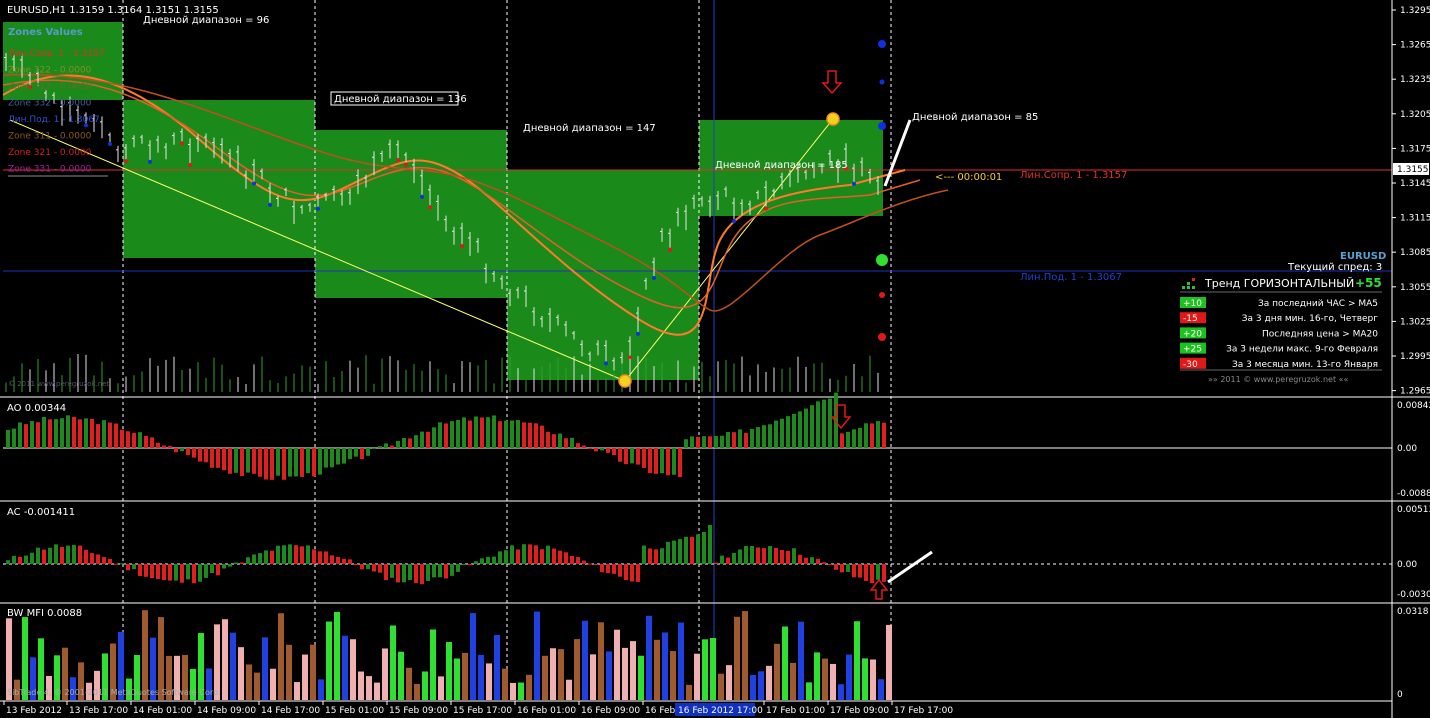  I want to click on time-tick: 14 Feb 17:00, so click(290, 711).